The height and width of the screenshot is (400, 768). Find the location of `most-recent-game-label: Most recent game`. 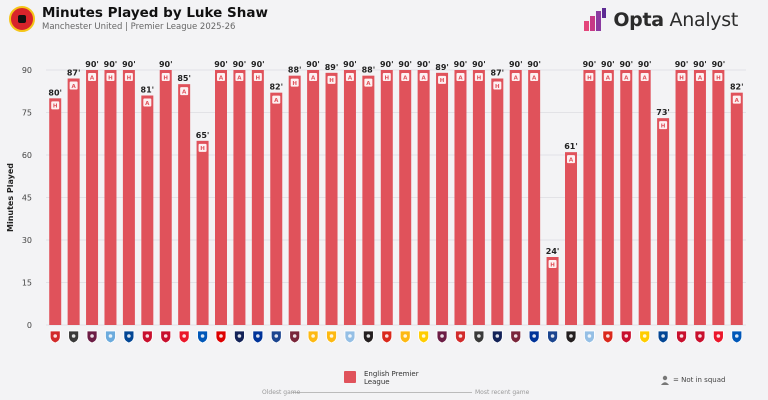

most-recent-game-label: Most recent game is located at coordinates (502, 392).